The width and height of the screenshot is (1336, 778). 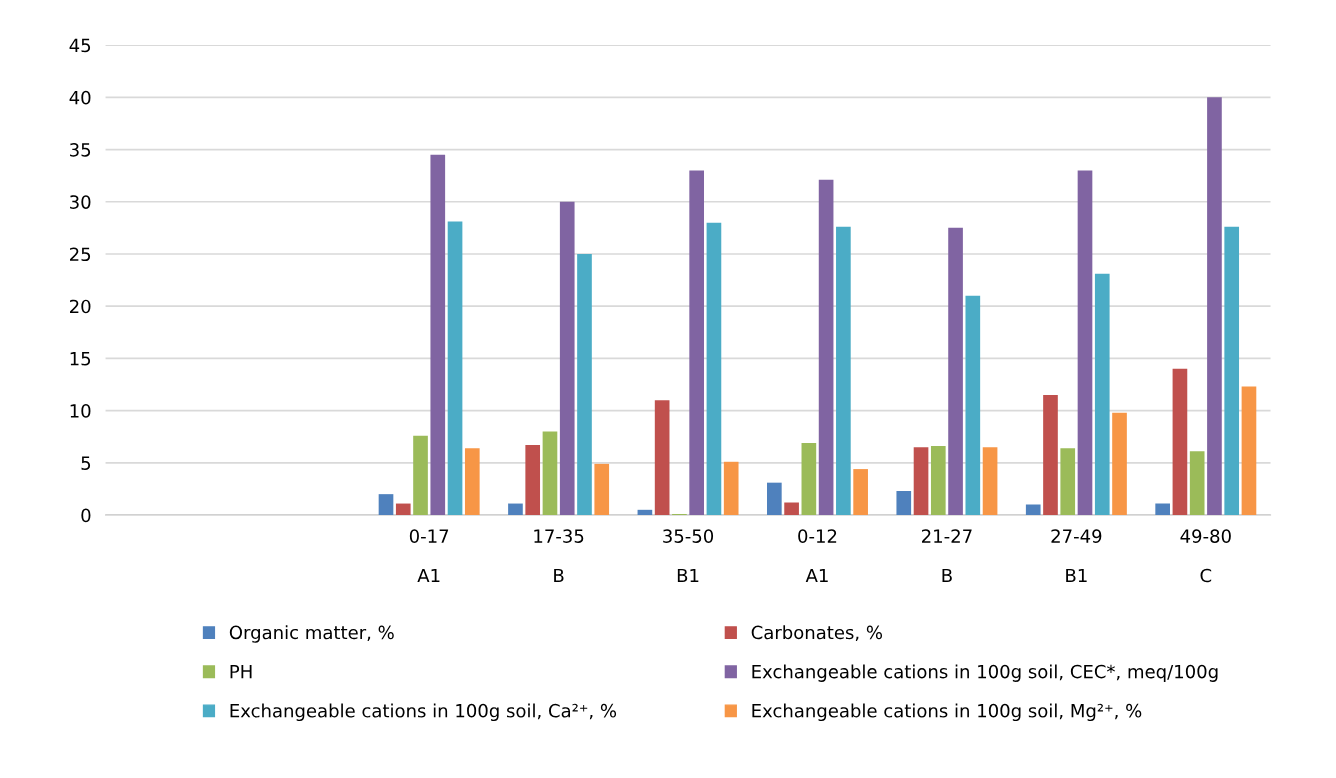 What do you see at coordinates (86, 463) in the screenshot?
I see `y-tick-label: 5` at bounding box center [86, 463].